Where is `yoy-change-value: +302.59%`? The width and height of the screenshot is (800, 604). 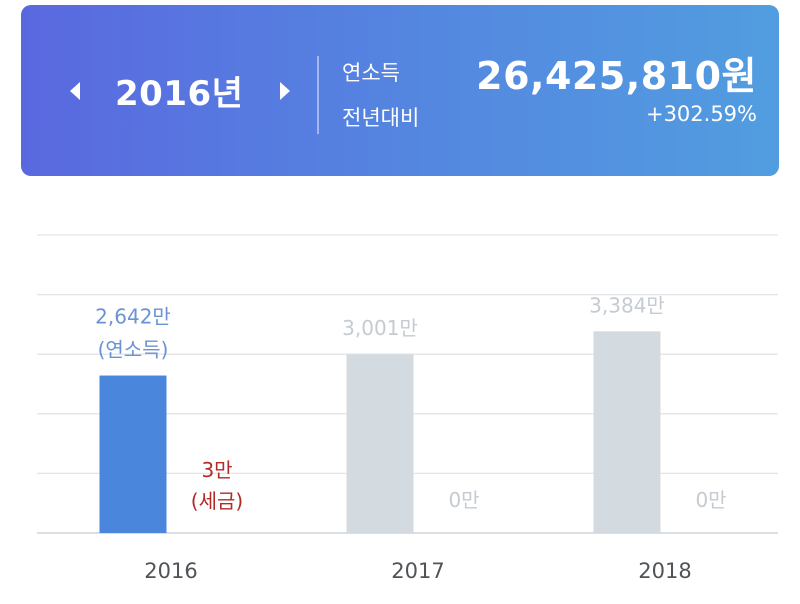 yoy-change-value: +302.59% is located at coordinates (701, 114).